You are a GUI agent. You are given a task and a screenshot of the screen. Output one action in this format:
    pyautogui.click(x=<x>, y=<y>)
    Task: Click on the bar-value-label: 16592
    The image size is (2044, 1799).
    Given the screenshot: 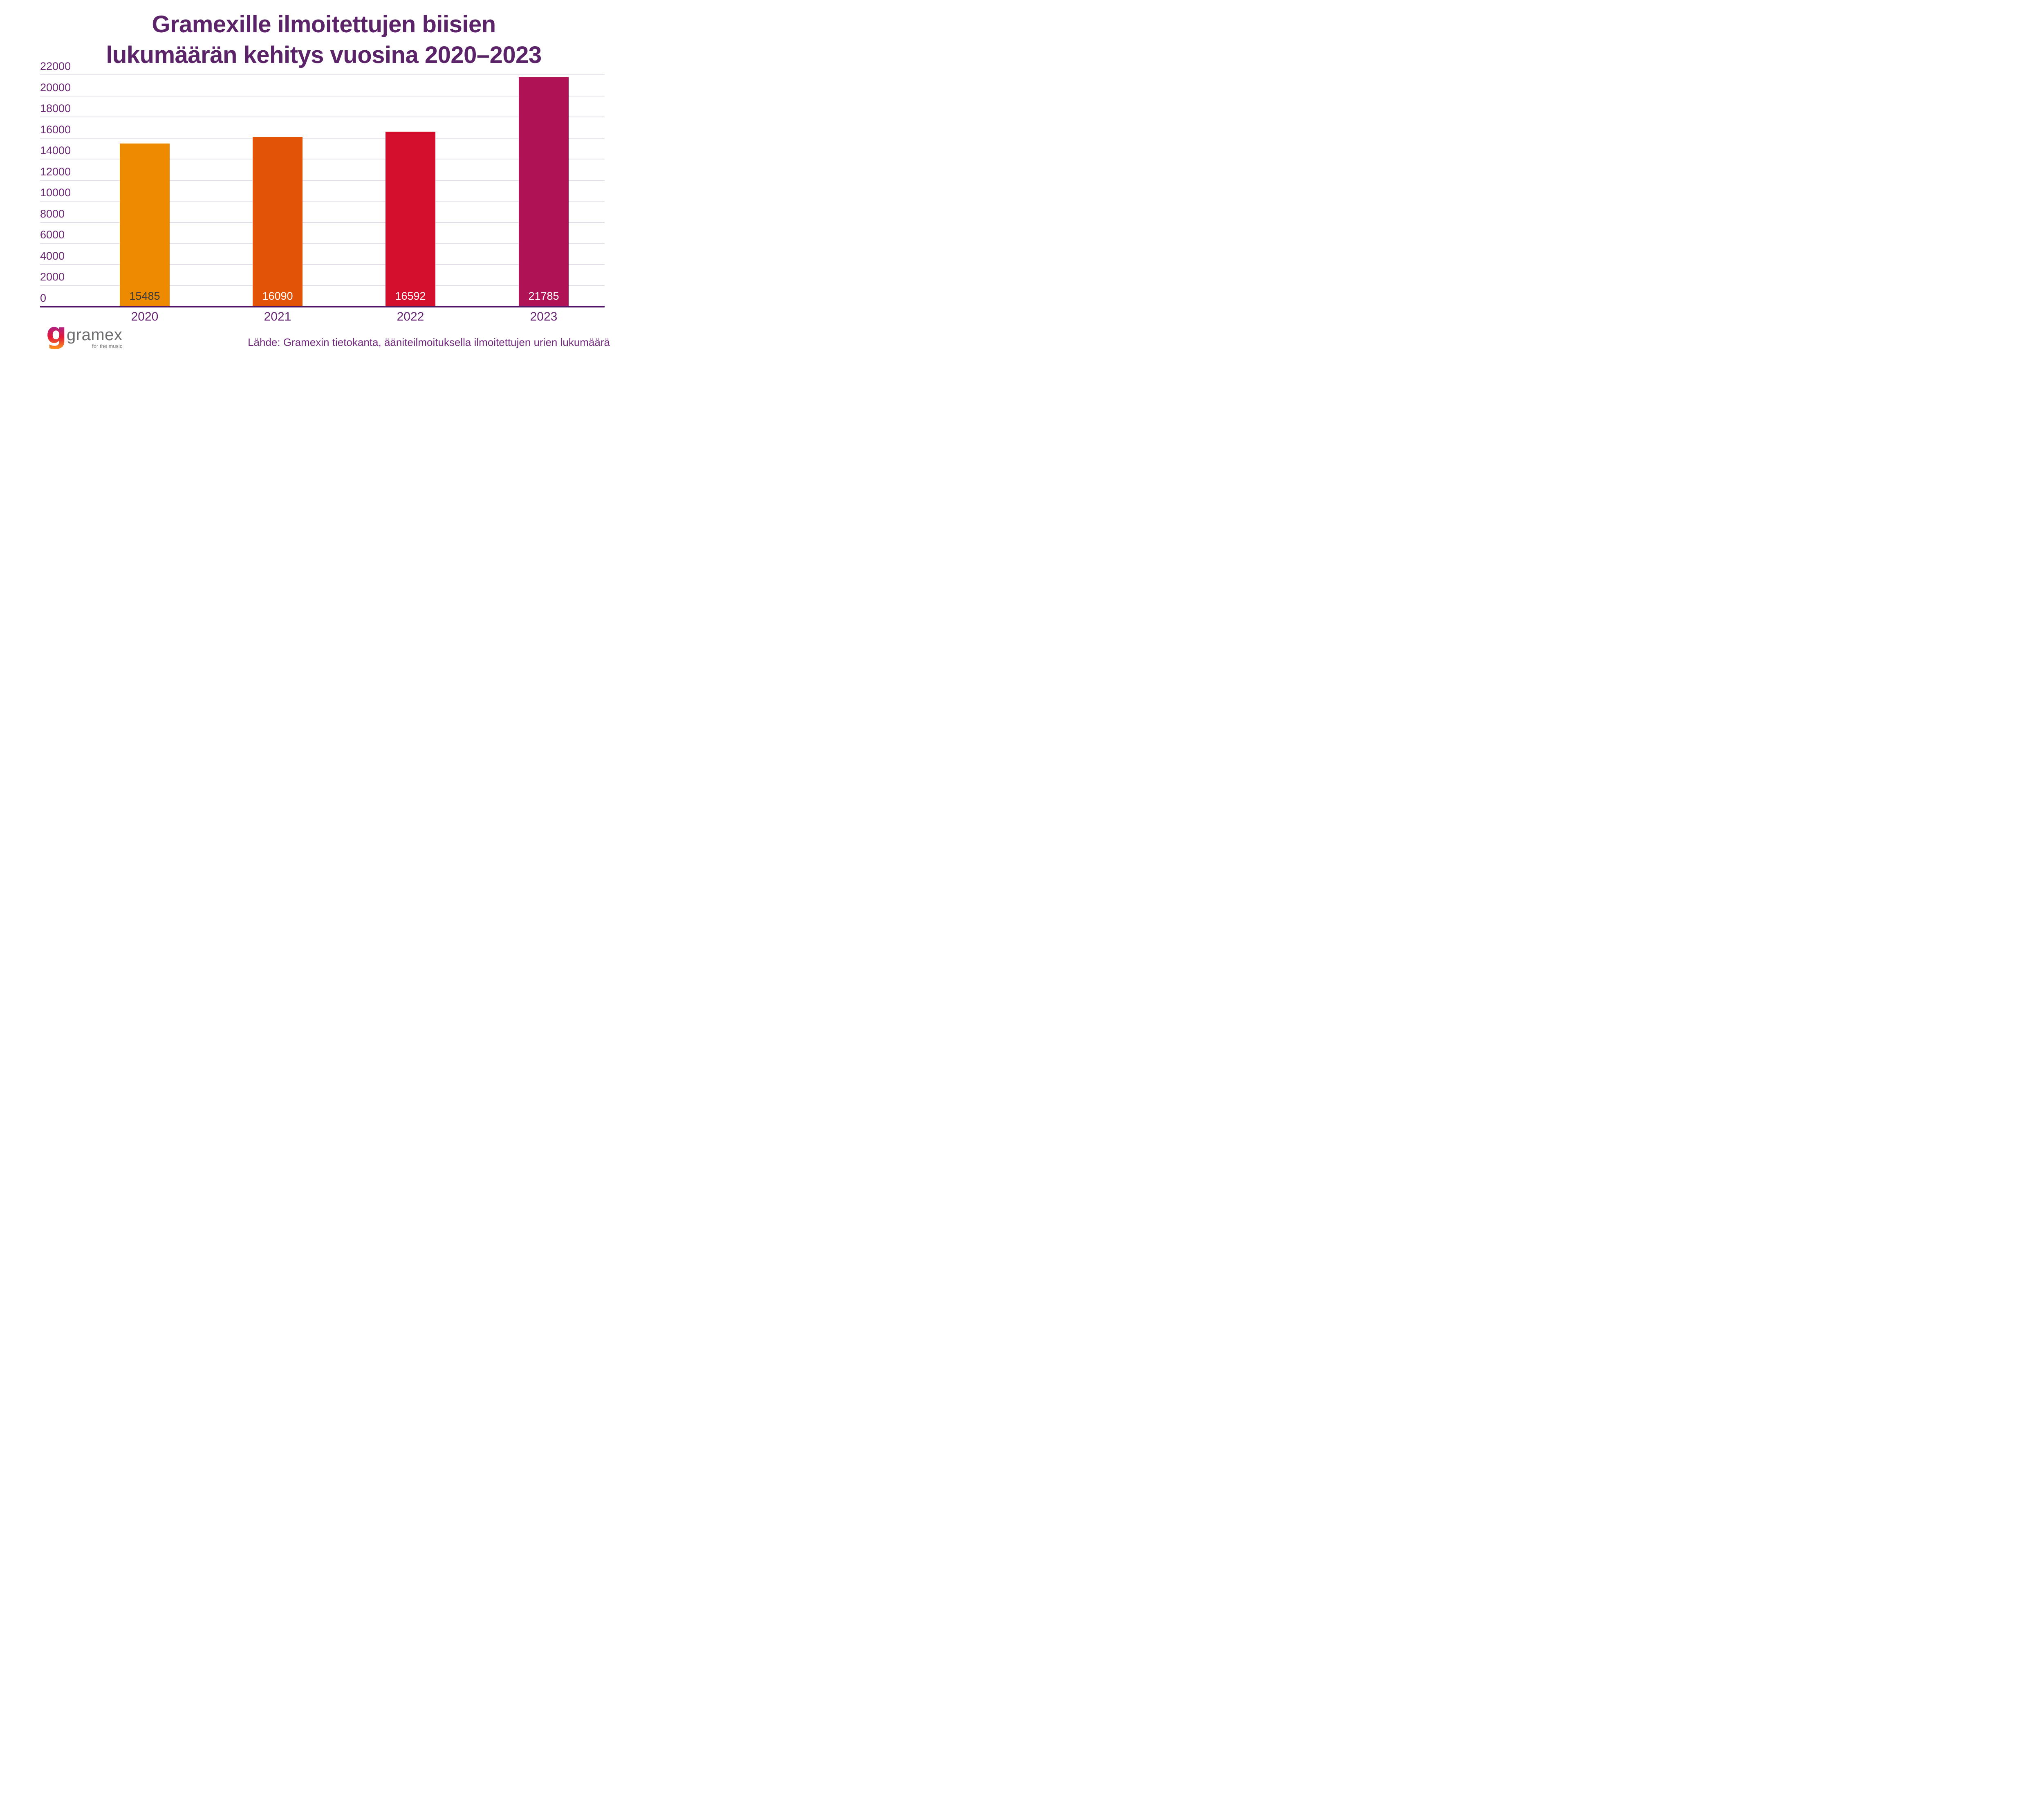 What is the action you would take?
    pyautogui.click(x=411, y=295)
    